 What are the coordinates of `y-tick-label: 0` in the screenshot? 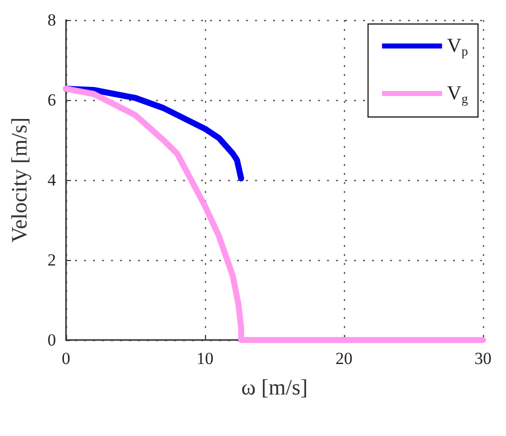 It's located at (52, 340).